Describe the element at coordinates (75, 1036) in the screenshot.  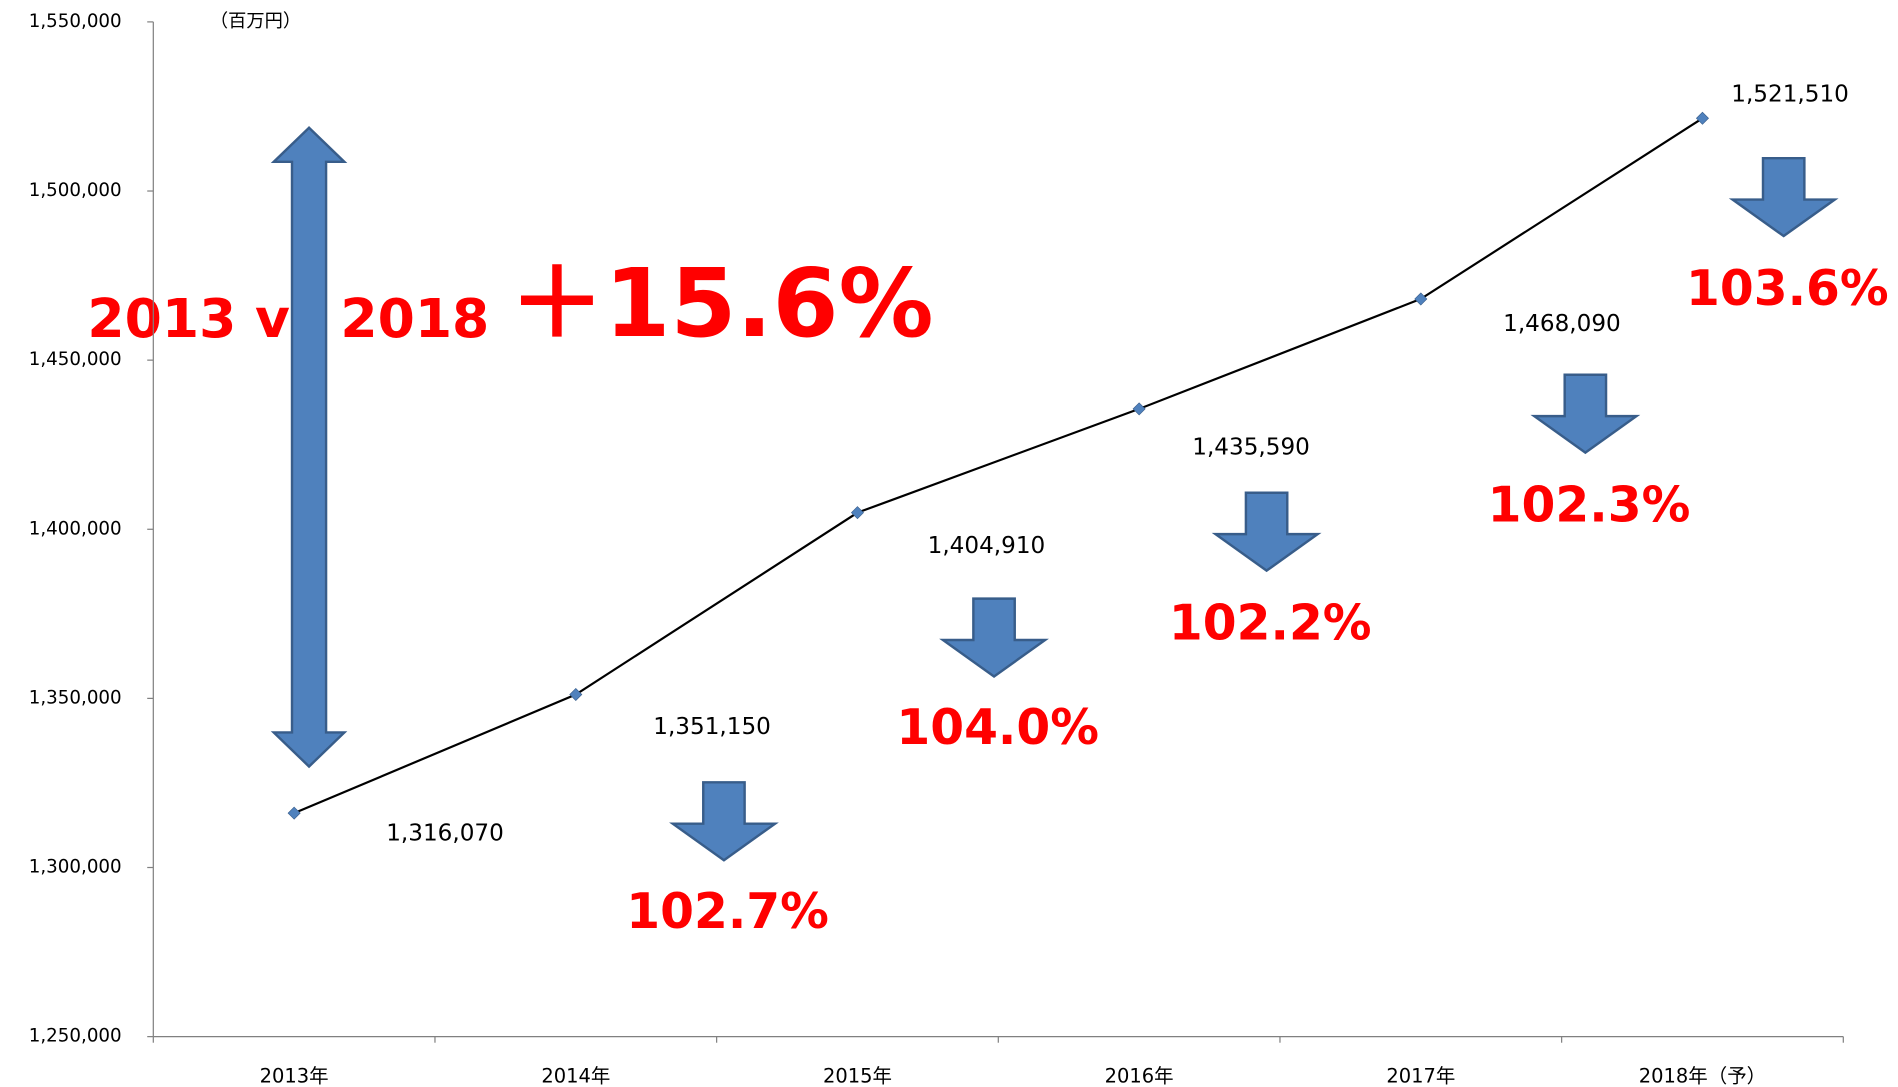
I see `y-tick-label: 1,250,000` at that location.